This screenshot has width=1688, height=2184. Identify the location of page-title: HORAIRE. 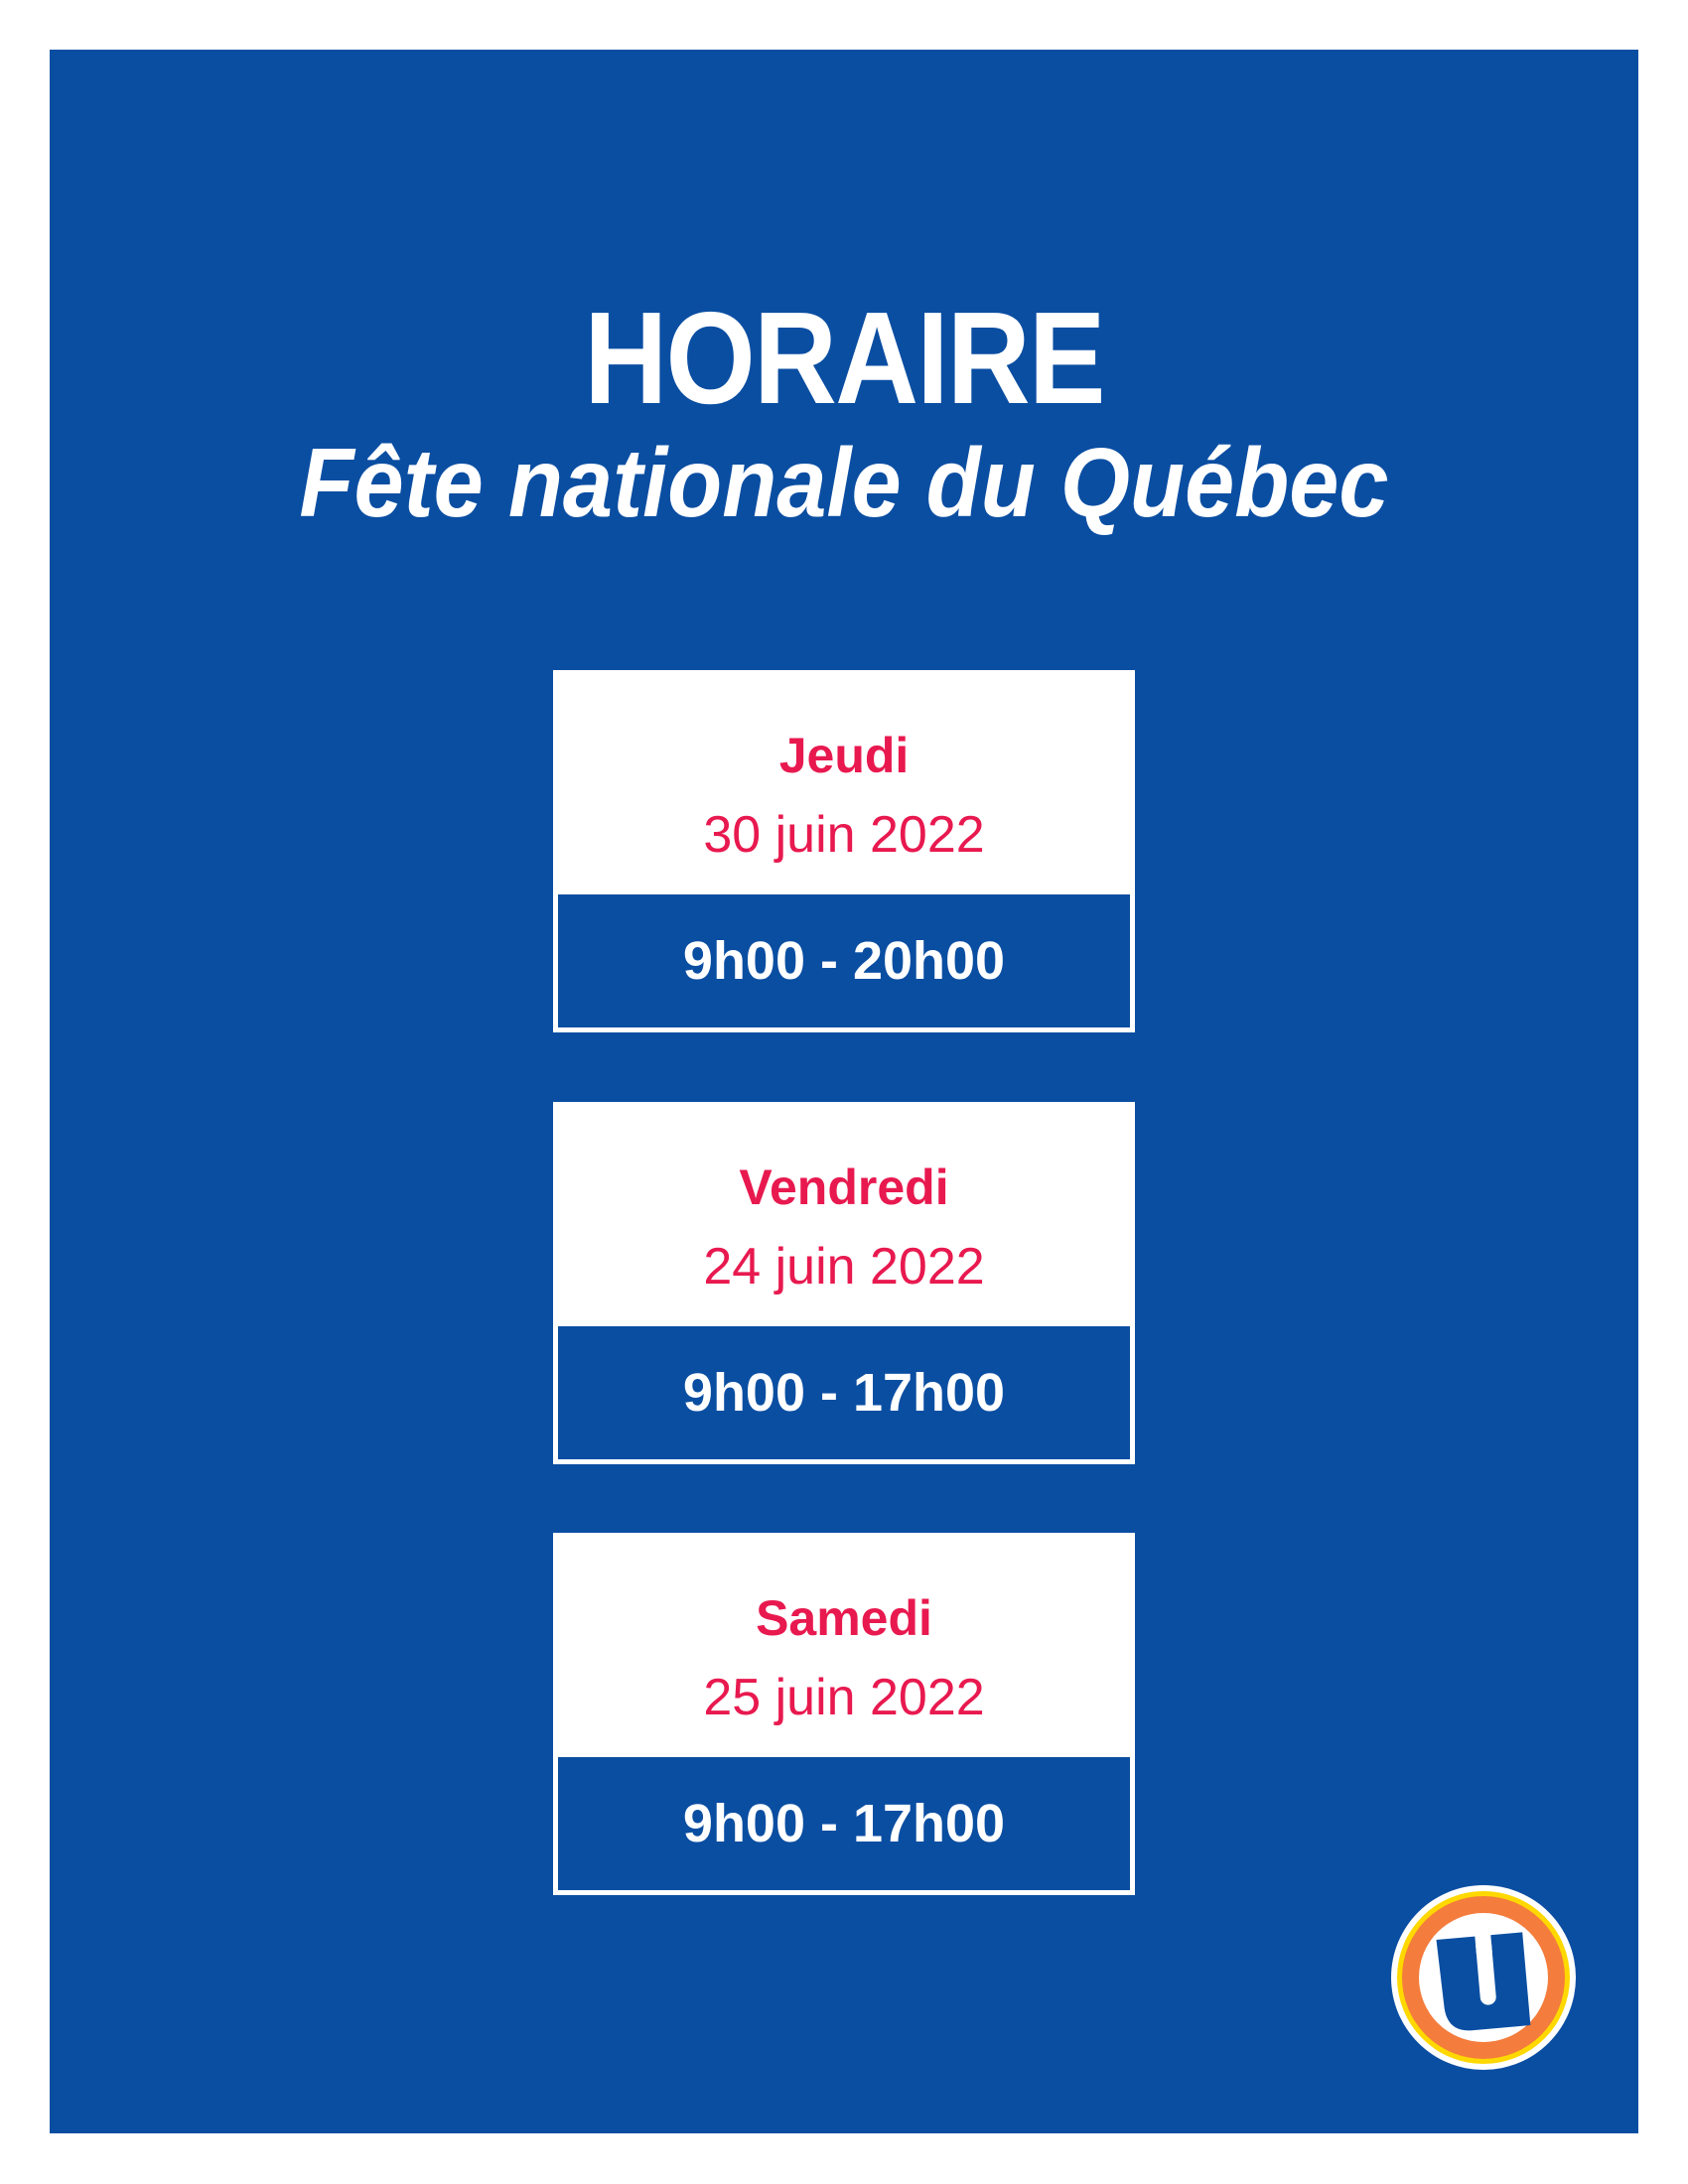
(844, 358).